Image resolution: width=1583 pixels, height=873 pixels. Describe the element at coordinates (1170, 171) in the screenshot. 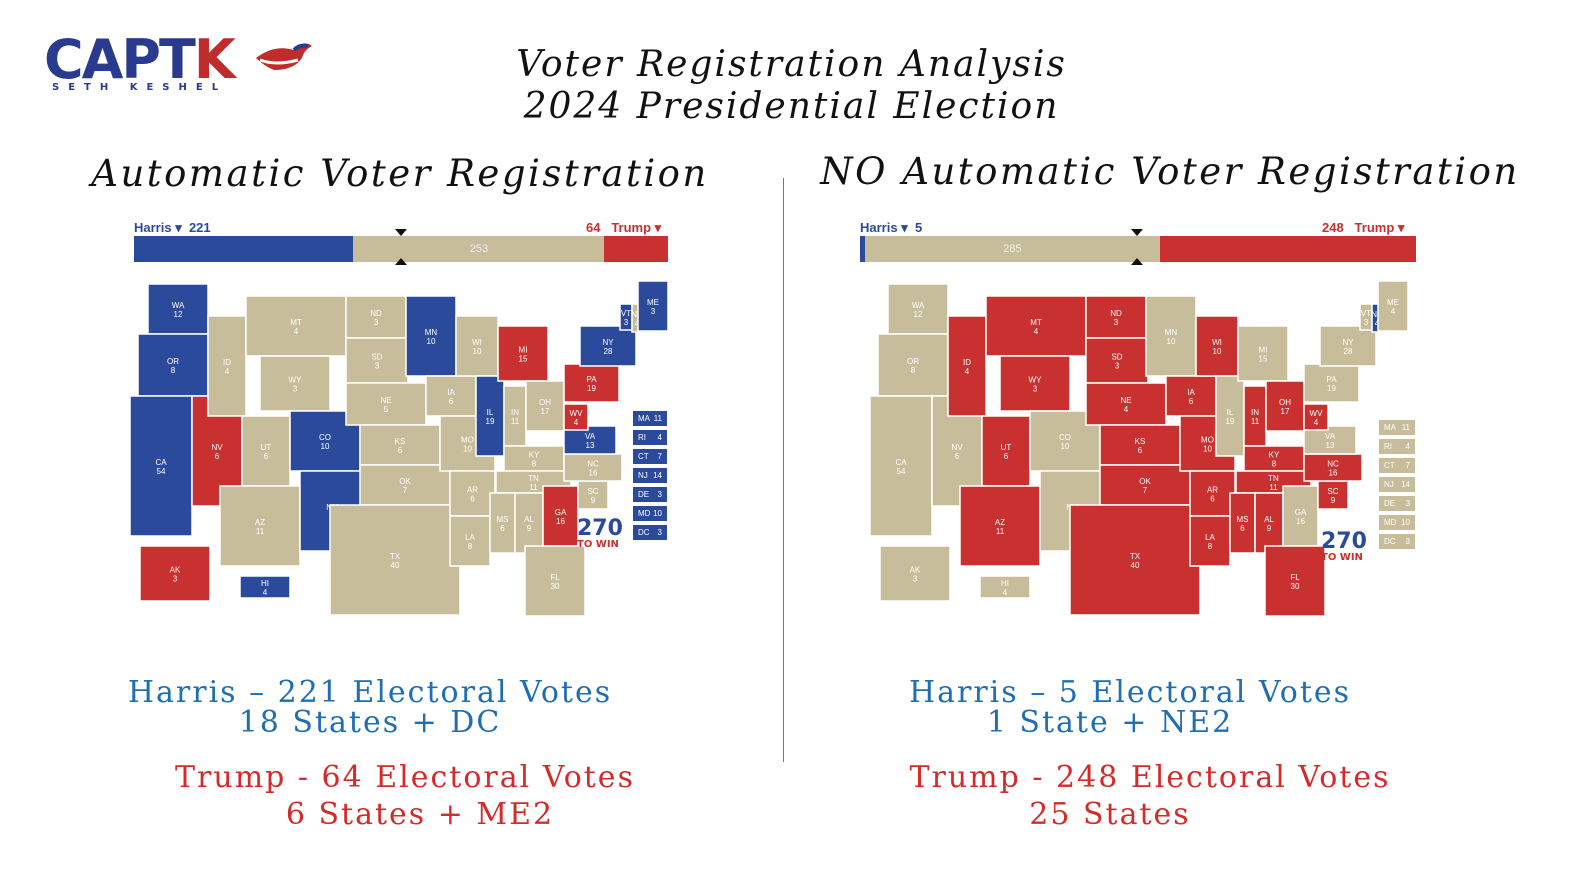

I see `right-heading: NO Automatic Voter Registration` at that location.